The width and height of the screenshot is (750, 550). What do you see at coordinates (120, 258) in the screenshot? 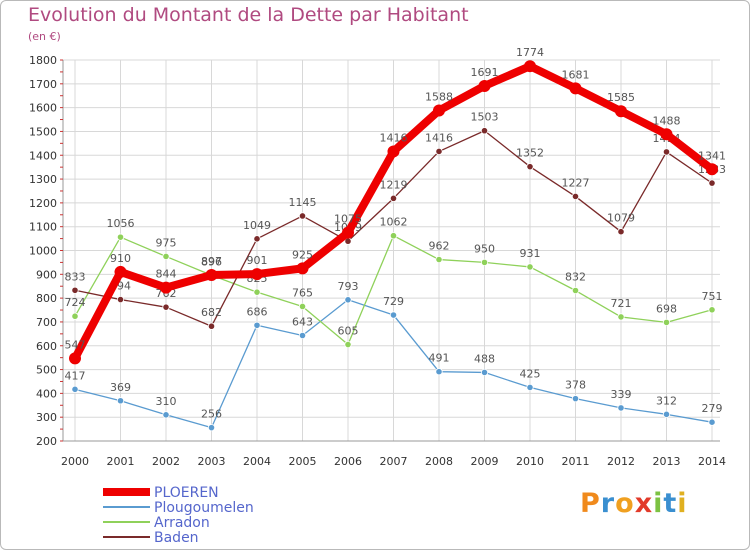
I see `data-label-ploeren: 910` at bounding box center [120, 258].